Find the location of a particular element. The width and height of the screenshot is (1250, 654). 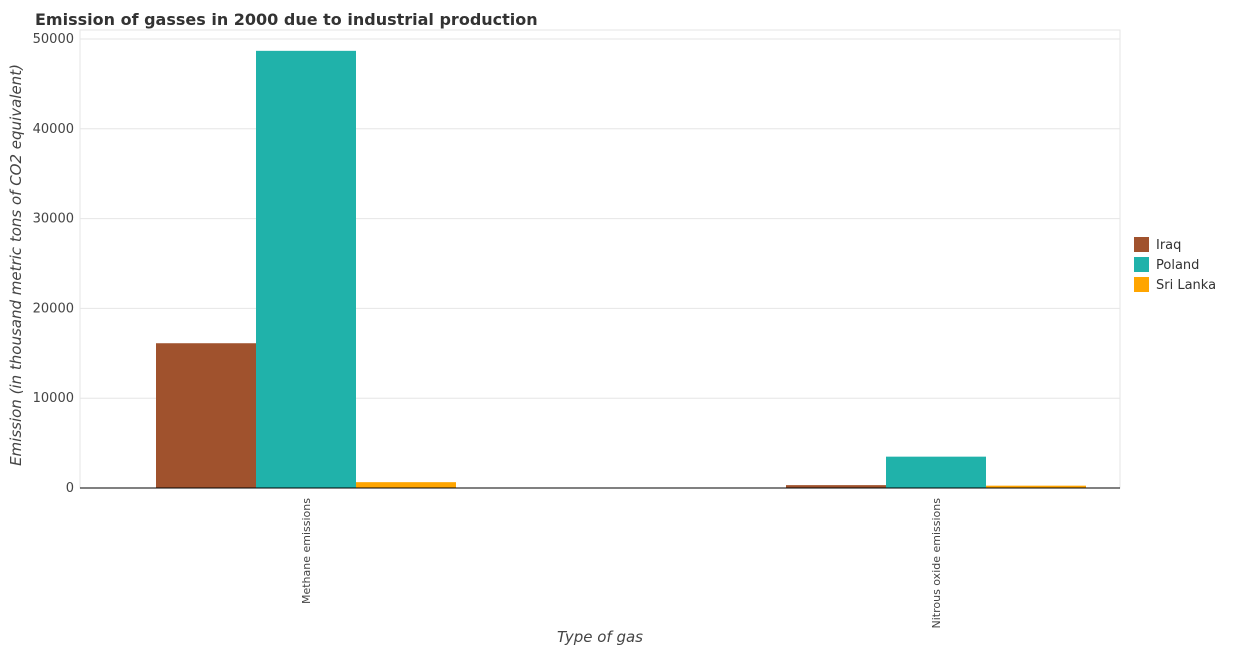

legend: Iraq Poland Sri Lanka is located at coordinates (1175, 265).